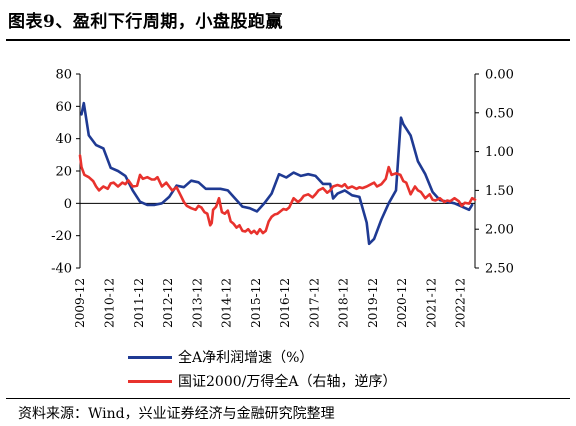 The width and height of the screenshot is (576, 426). Describe the element at coordinates (499, 230) in the screenshot. I see `right-tick-label: 2.00` at that location.